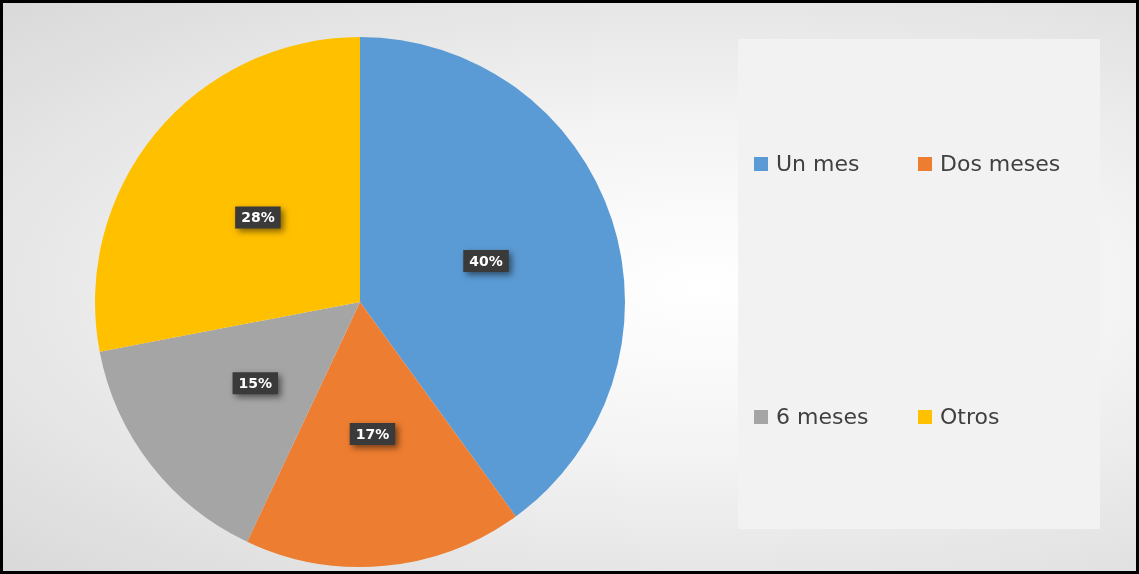 The height and width of the screenshot is (574, 1139). What do you see at coordinates (822, 416) in the screenshot?
I see `legend-label: 6 meses` at bounding box center [822, 416].